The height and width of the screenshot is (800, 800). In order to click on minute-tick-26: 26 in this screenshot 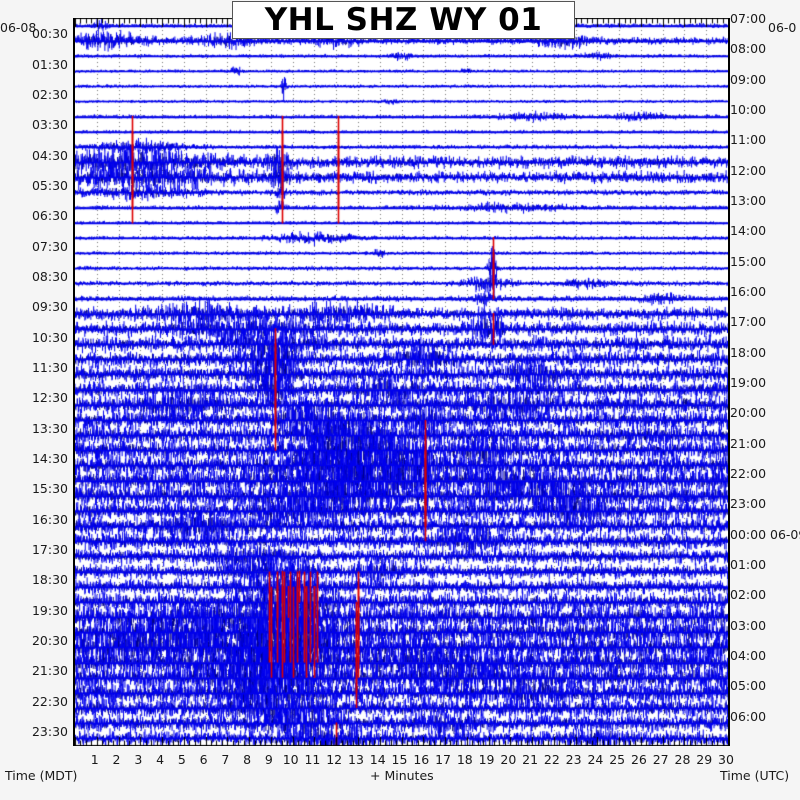, I will do `click(638, 759)`.